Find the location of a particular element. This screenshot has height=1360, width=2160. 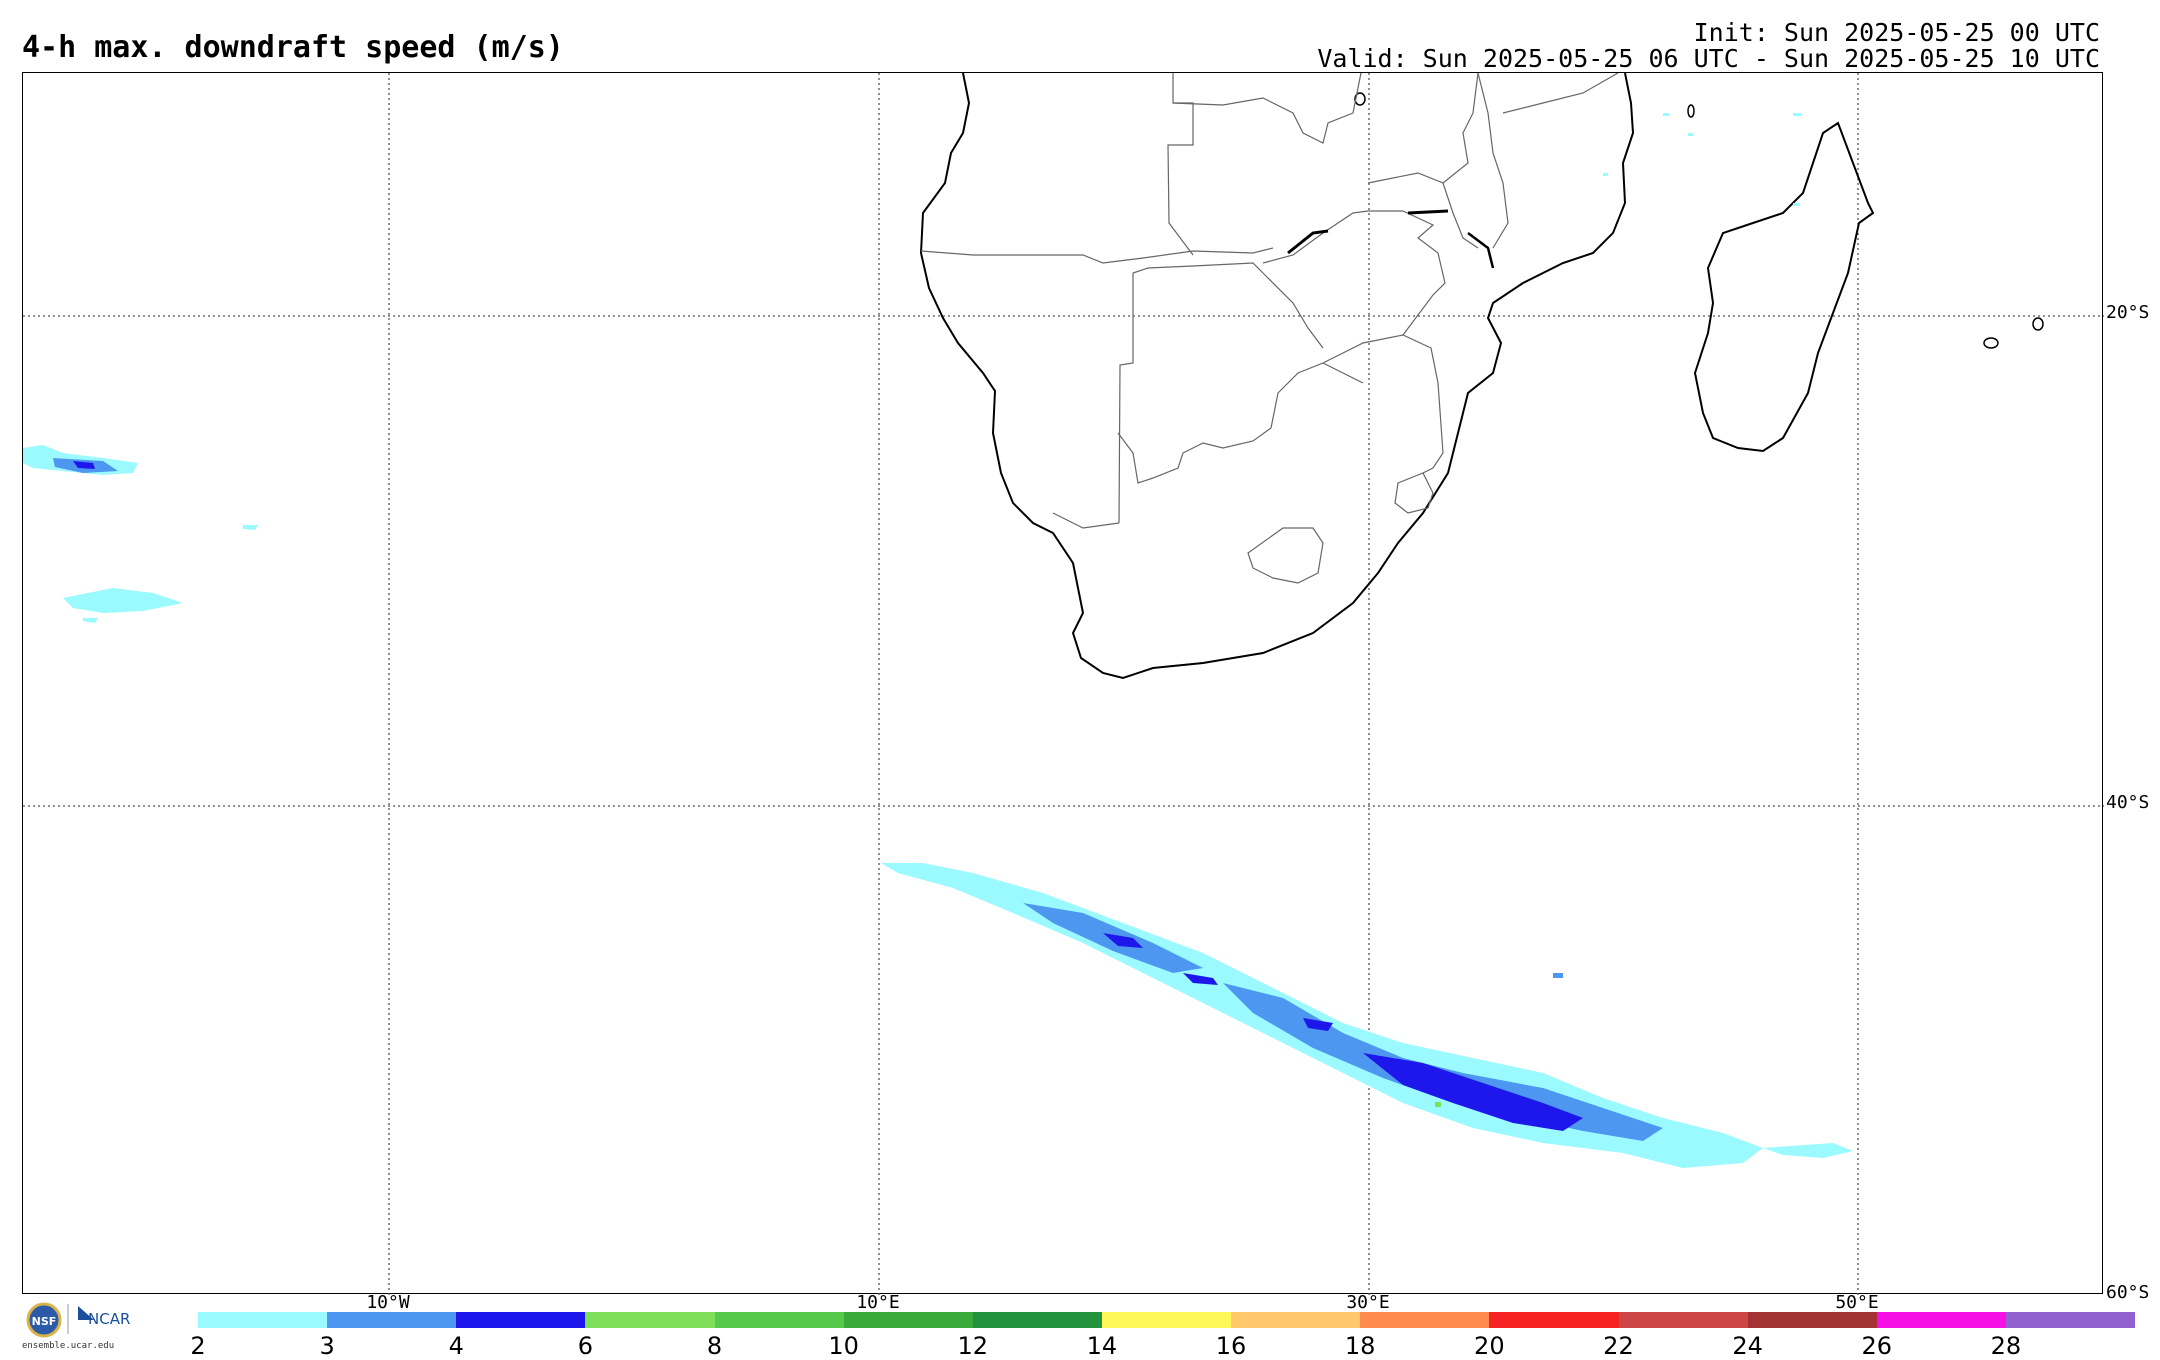

chart-title: 4-h max. downdraft speed (m/s) is located at coordinates (293, 47).